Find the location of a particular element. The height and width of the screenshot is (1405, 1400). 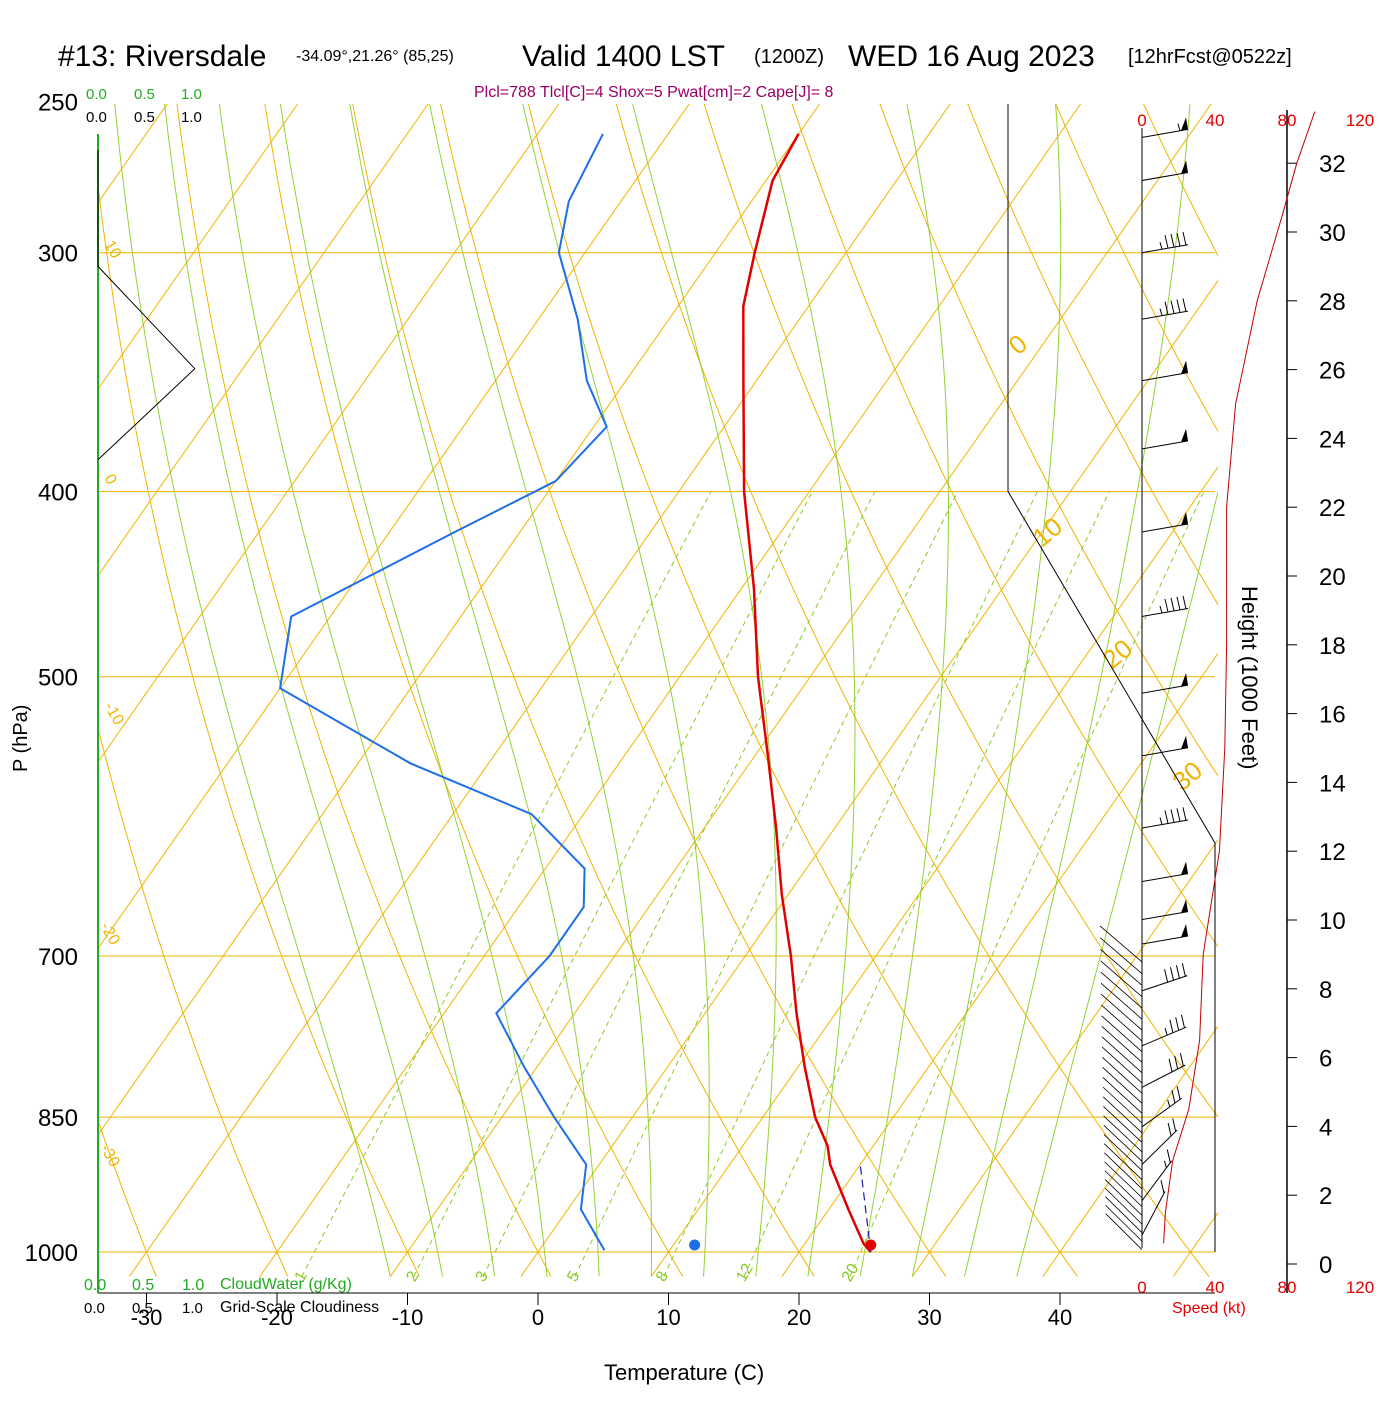

x-tick-label: -10 is located at coordinates (408, 1317).